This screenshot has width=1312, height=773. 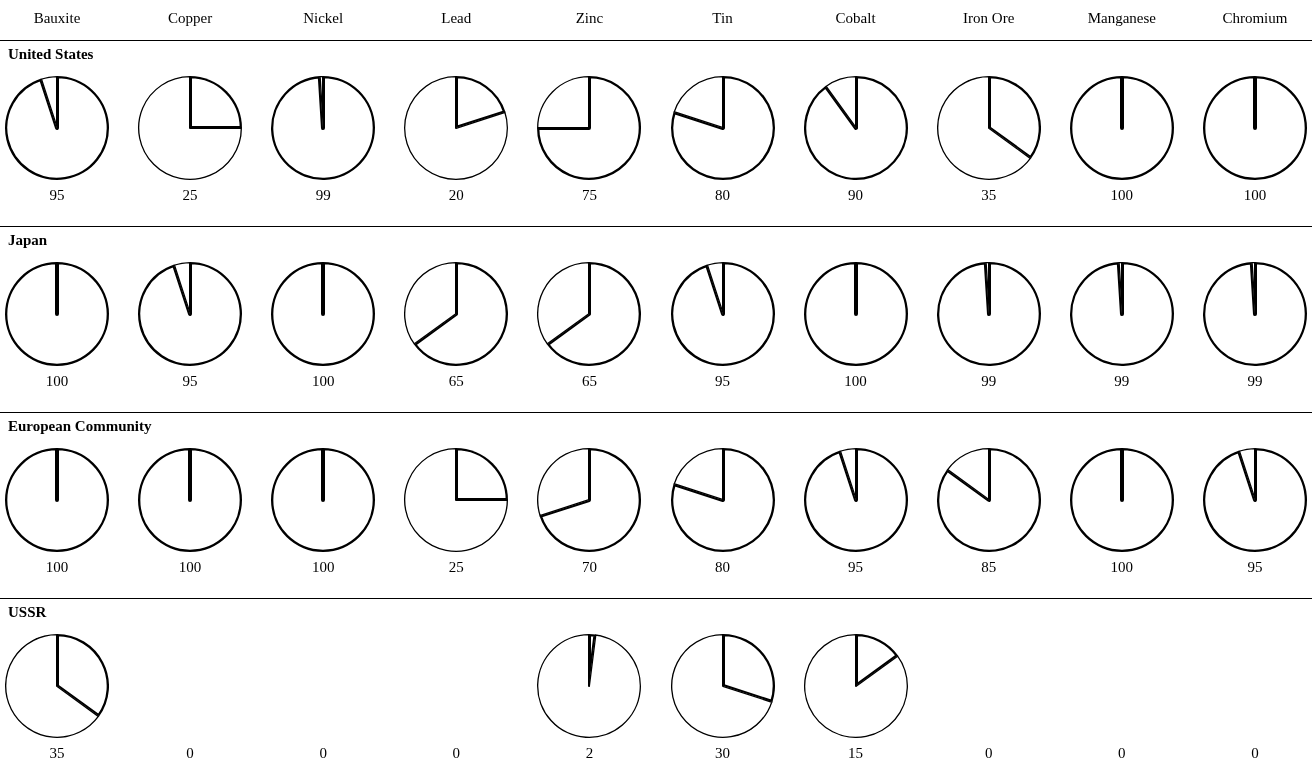 I want to click on text: 85, so click(x=989, y=567).